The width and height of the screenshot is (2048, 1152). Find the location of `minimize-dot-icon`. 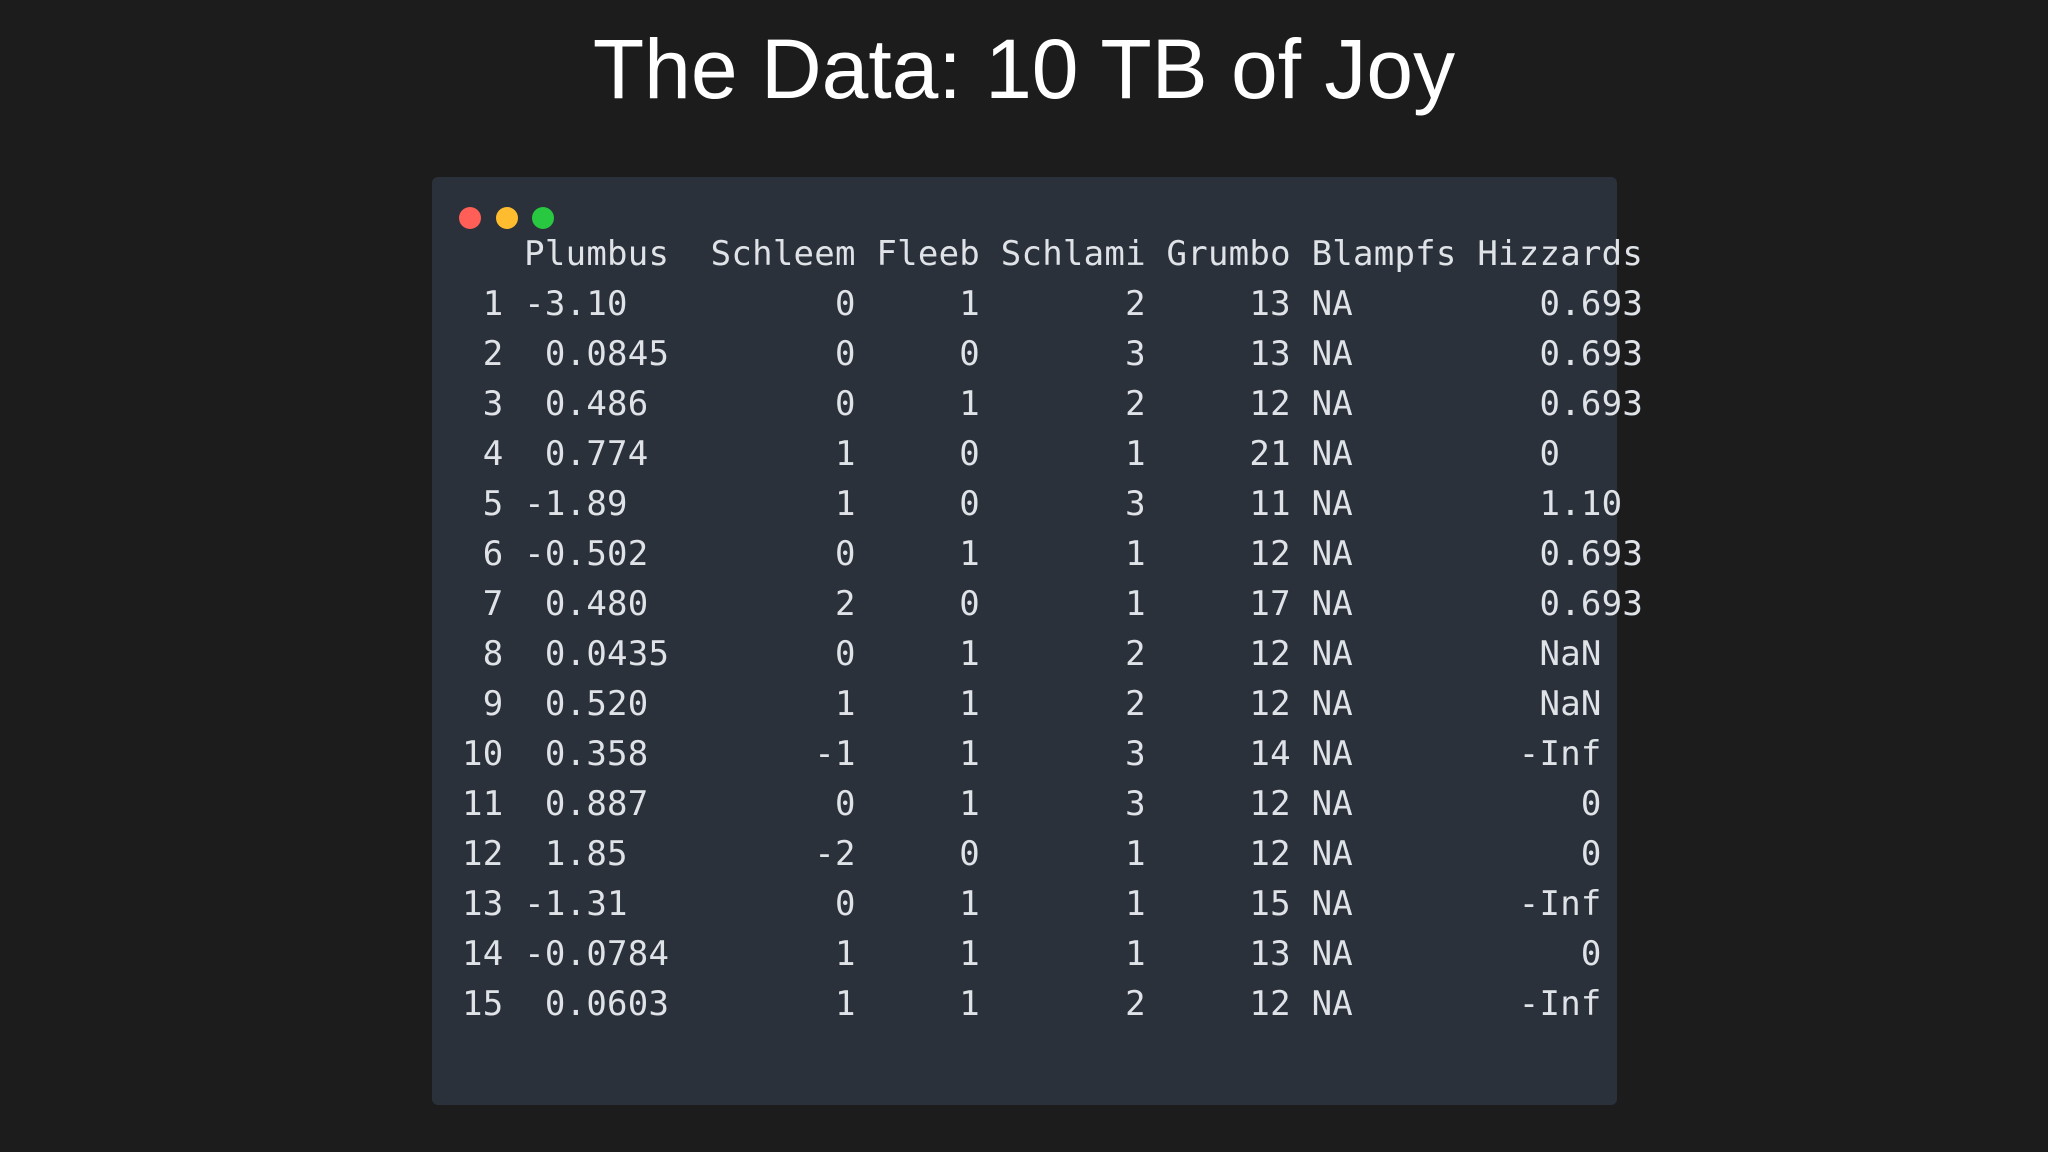

minimize-dot-icon is located at coordinates (507, 218).